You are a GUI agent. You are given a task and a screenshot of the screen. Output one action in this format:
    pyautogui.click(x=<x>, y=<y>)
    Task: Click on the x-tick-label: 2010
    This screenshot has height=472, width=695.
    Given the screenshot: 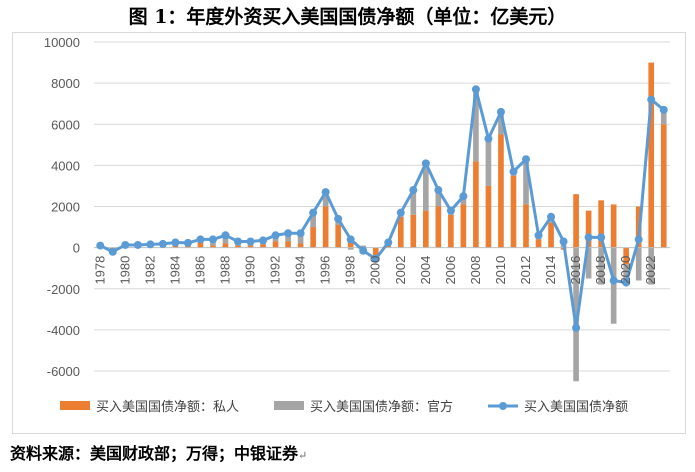 What is the action you would take?
    pyautogui.click(x=500, y=270)
    